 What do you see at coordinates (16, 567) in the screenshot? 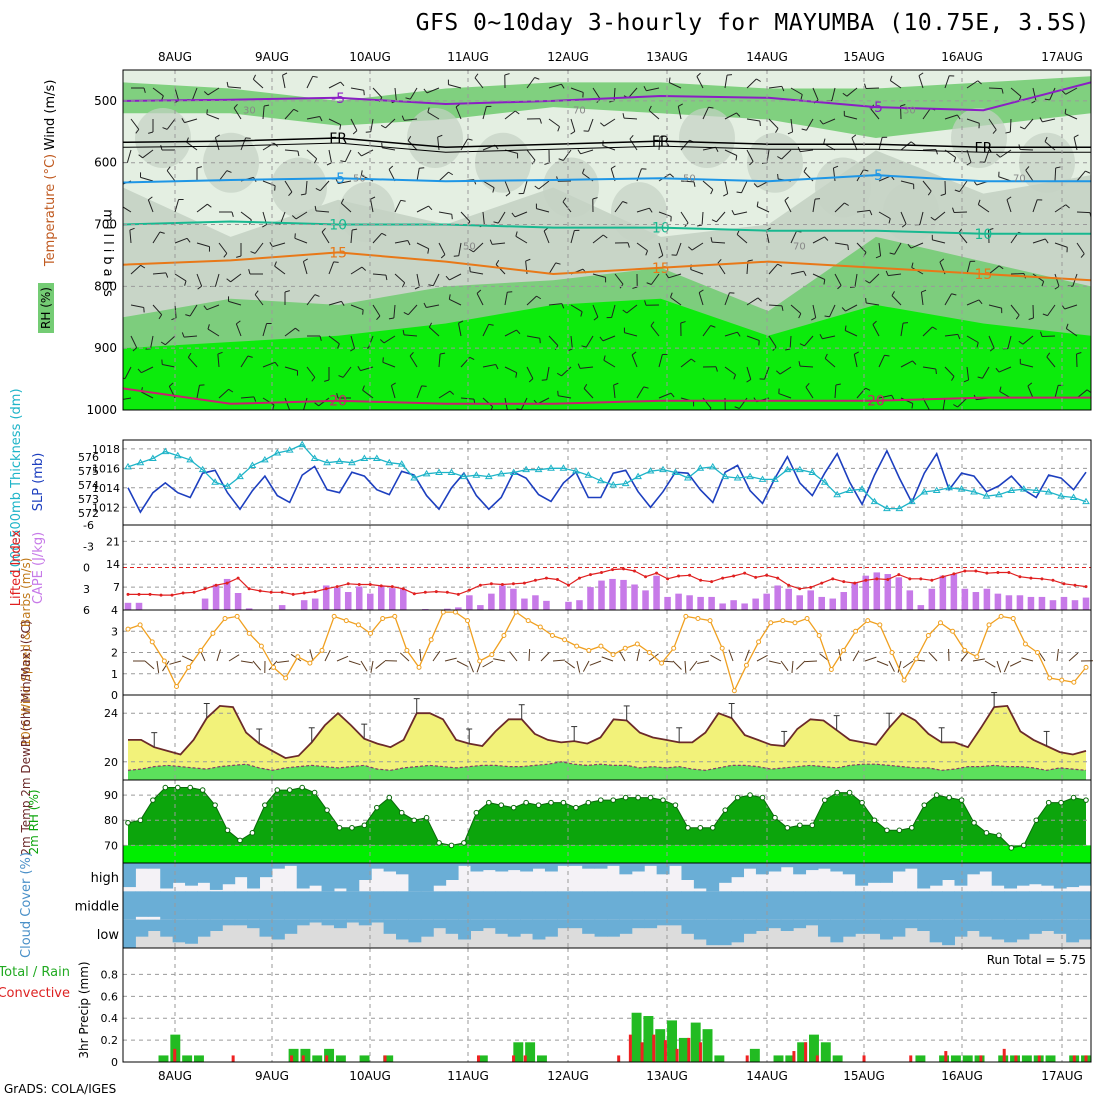
I see `li-axis-label: Lifted Index` at bounding box center [16, 567].